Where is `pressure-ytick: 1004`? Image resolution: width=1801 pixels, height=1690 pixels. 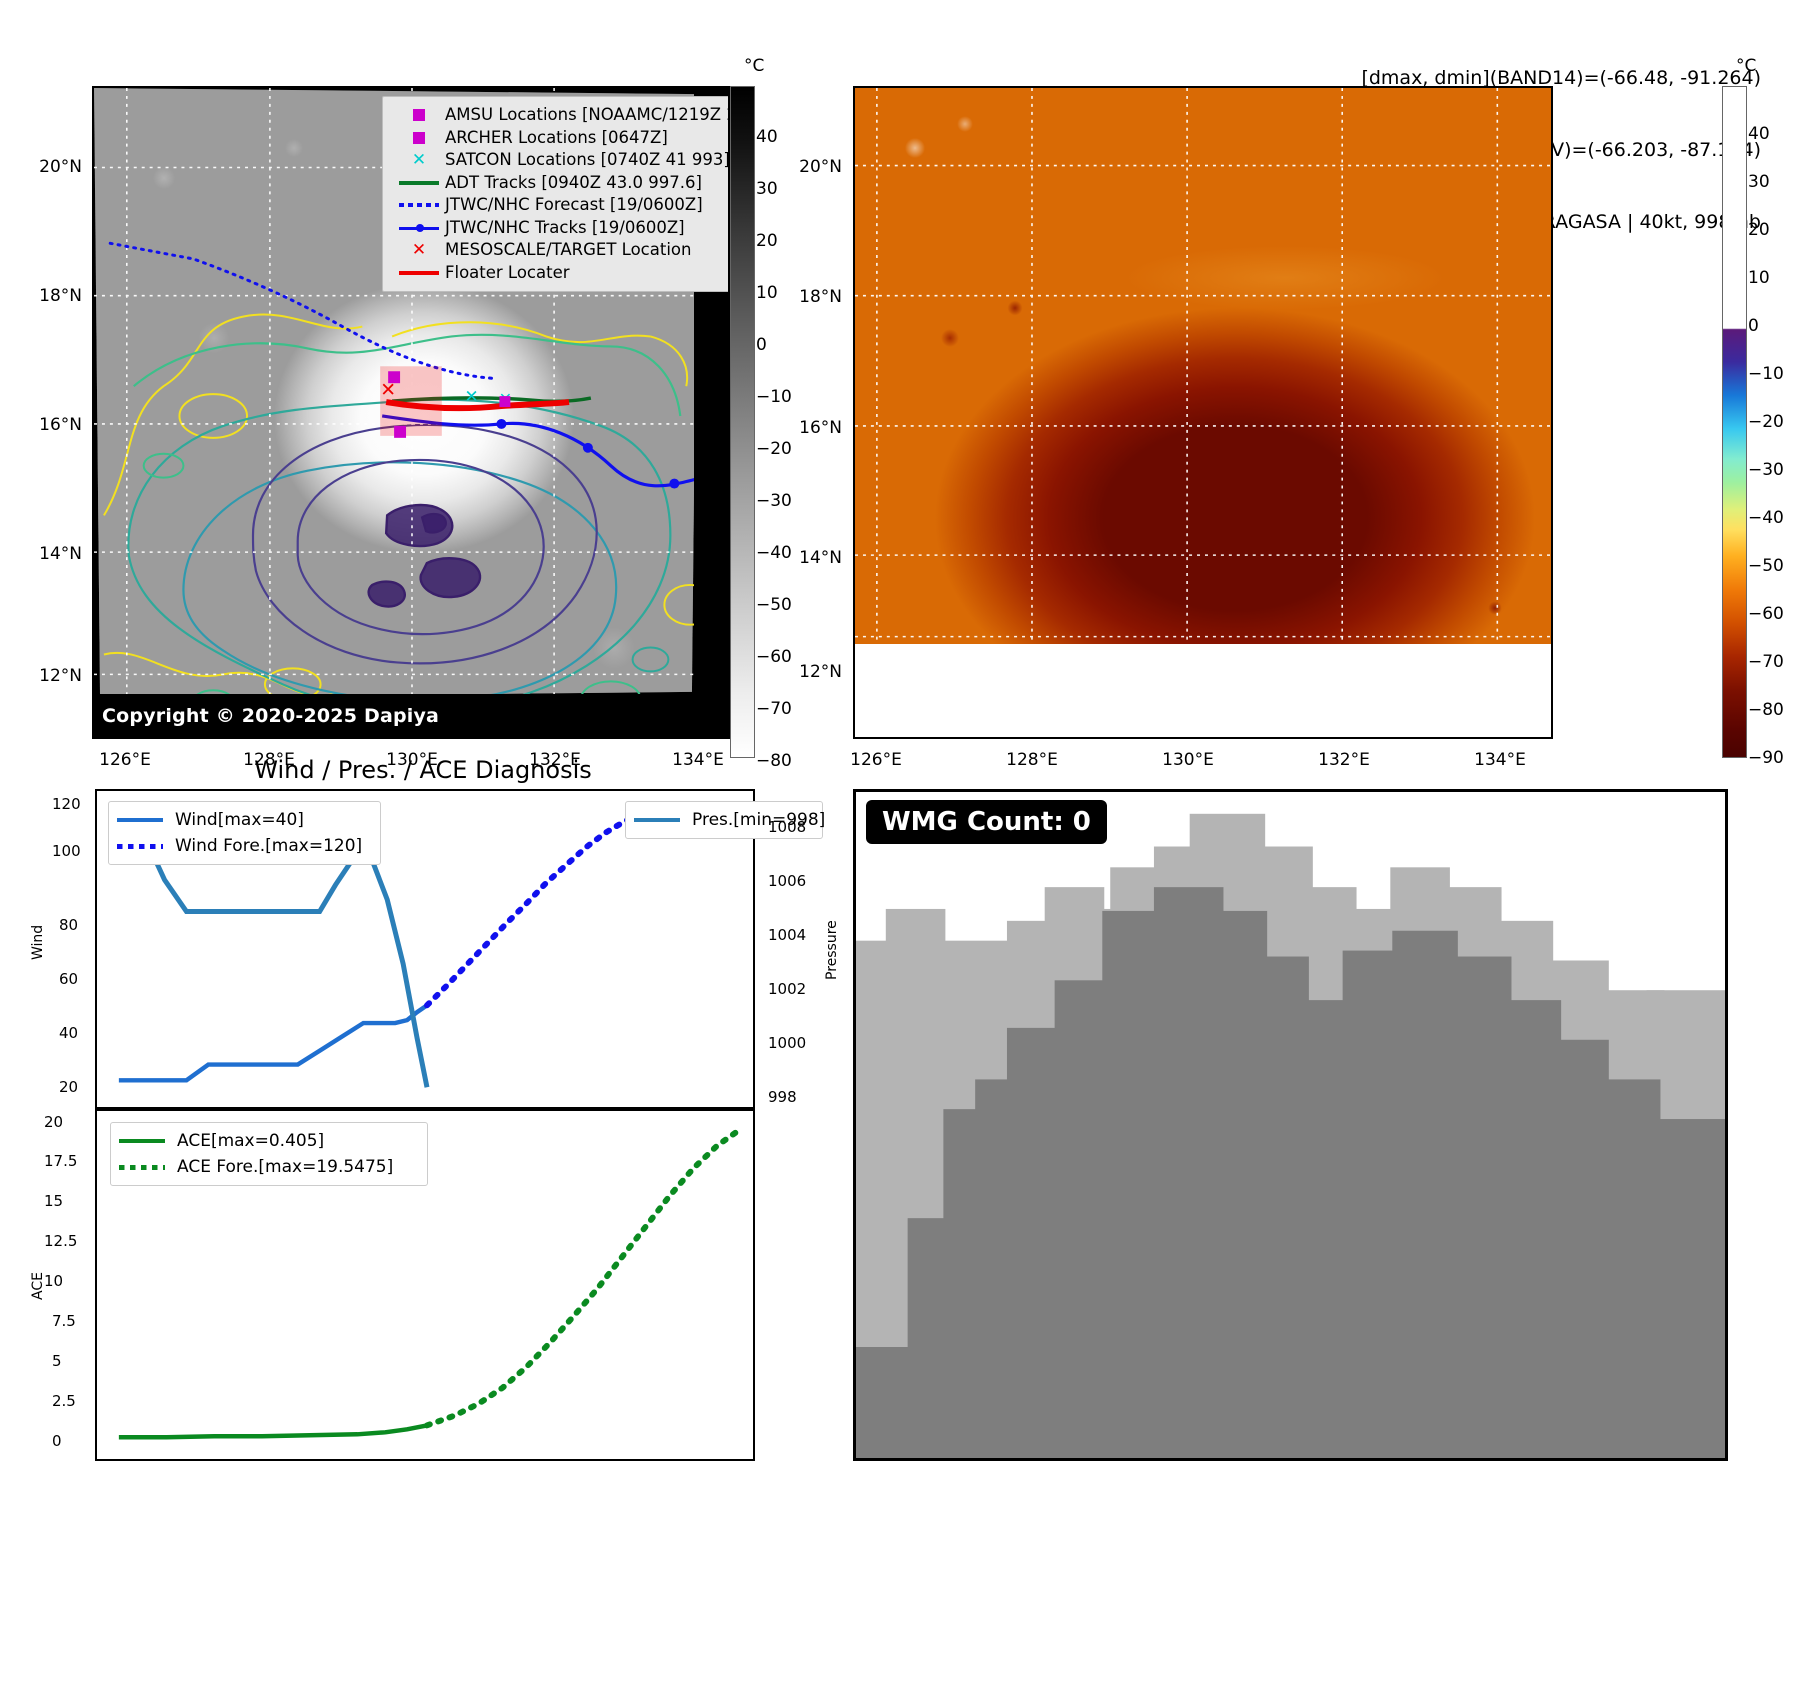 pressure-ytick: 1004 is located at coordinates (787, 935).